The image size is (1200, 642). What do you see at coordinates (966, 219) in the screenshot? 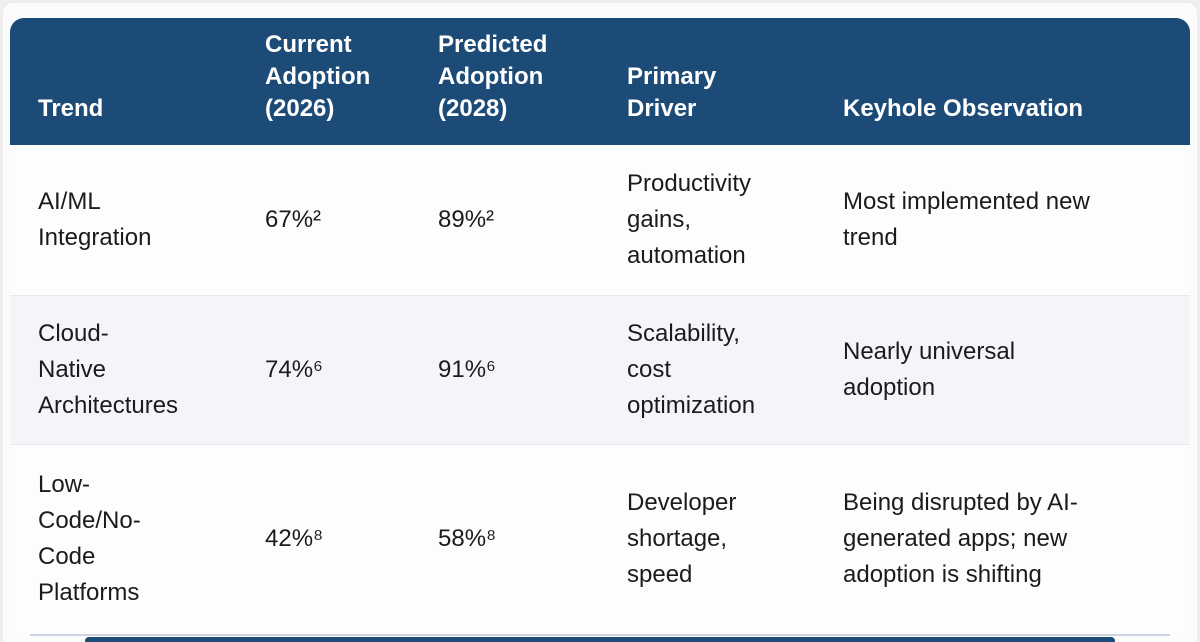
I see `cell-keyhole-observation: Most implemented new trend` at bounding box center [966, 219].